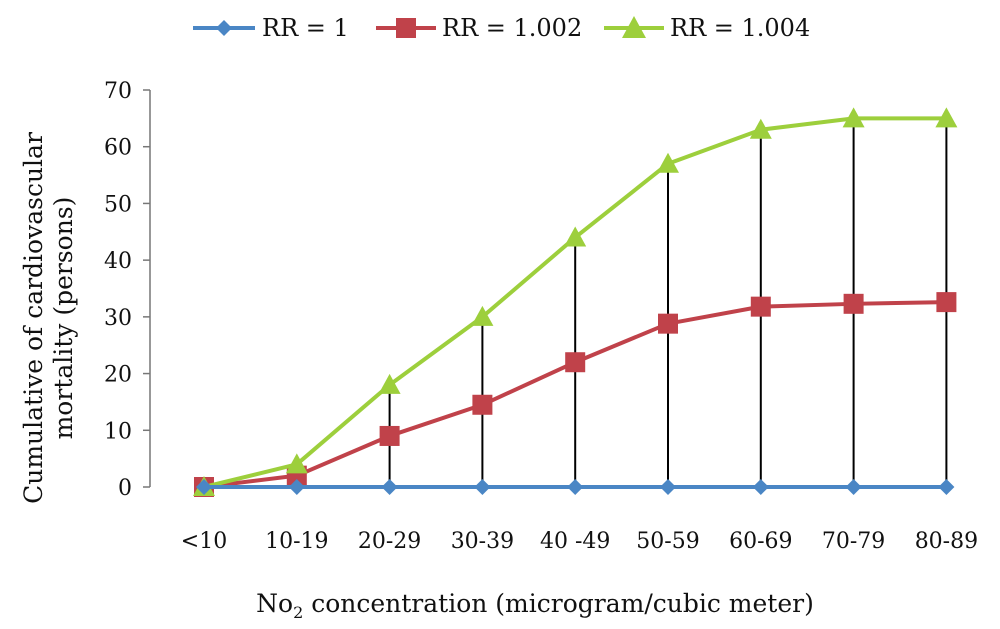 This screenshot has height=629, width=1000. I want to click on legend-item-rr1: RR = 1, so click(271, 28).